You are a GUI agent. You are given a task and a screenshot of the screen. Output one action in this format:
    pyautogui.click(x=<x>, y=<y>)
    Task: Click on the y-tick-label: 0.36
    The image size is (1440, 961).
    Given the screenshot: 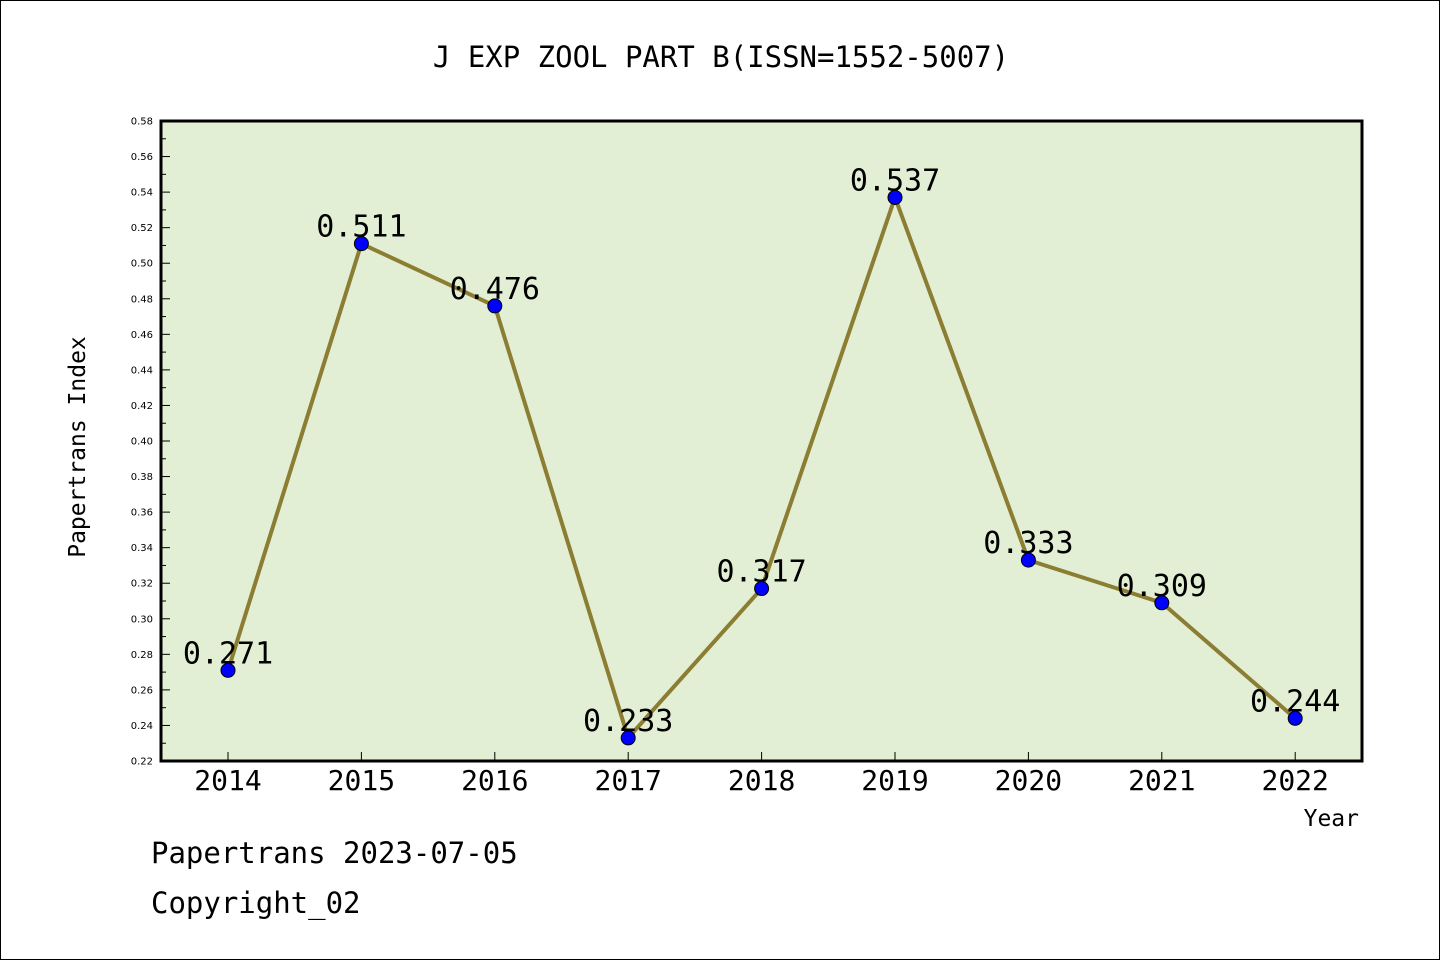 What is the action you would take?
    pyautogui.click(x=142, y=513)
    